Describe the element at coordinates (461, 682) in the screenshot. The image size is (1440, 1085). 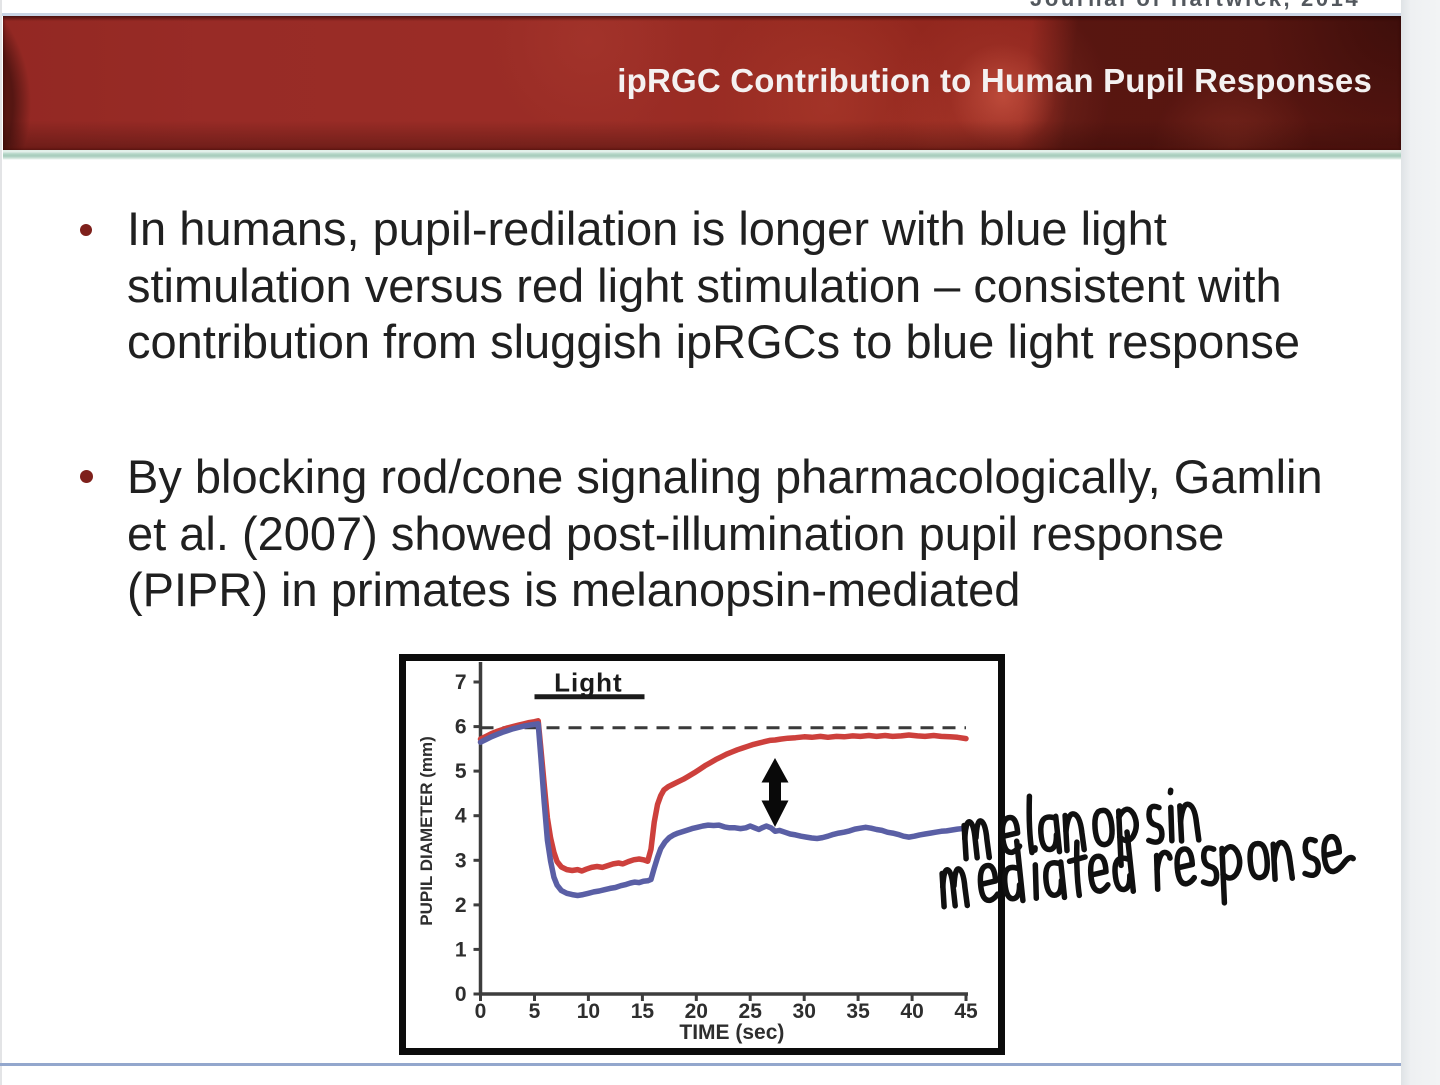
I see `svg-text: 7` at that location.